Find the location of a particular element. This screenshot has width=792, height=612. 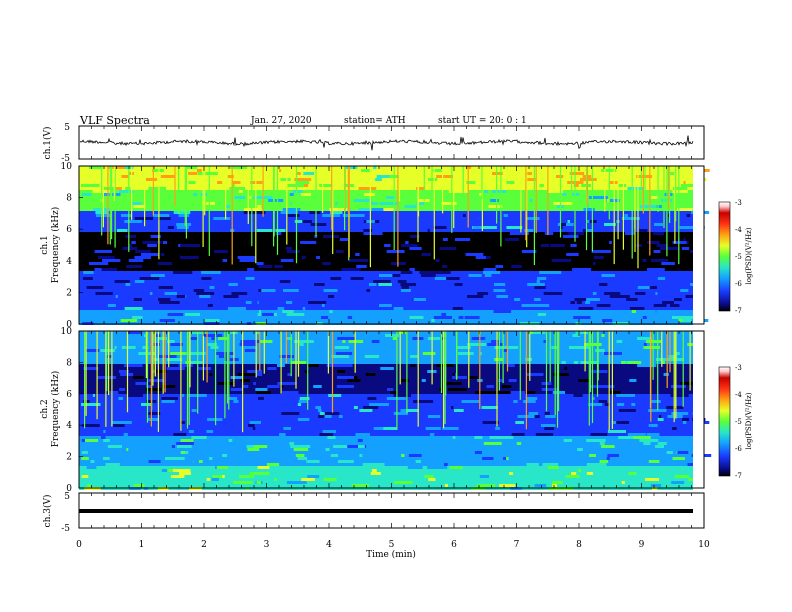

ch1-spectrogram-ylabel-frequency: Frequency (kHz) is located at coordinates (55, 245).